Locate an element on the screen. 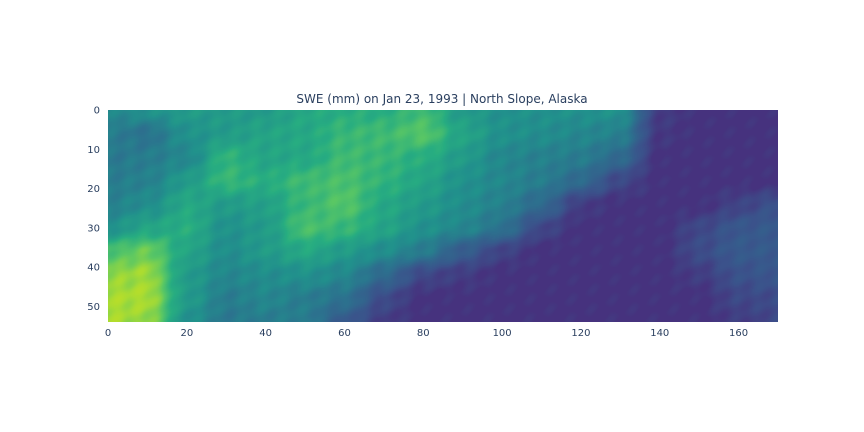 This screenshot has height=432, width=864. x-tick-label: 160 is located at coordinates (738, 333).